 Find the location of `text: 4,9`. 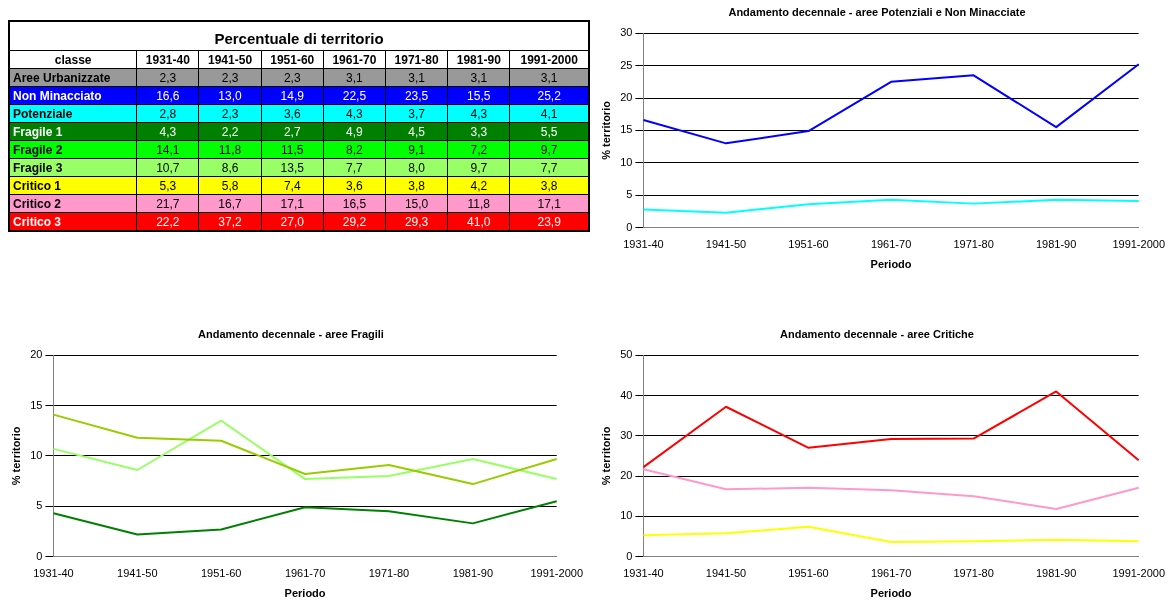

text: 4,9 is located at coordinates (354, 131).